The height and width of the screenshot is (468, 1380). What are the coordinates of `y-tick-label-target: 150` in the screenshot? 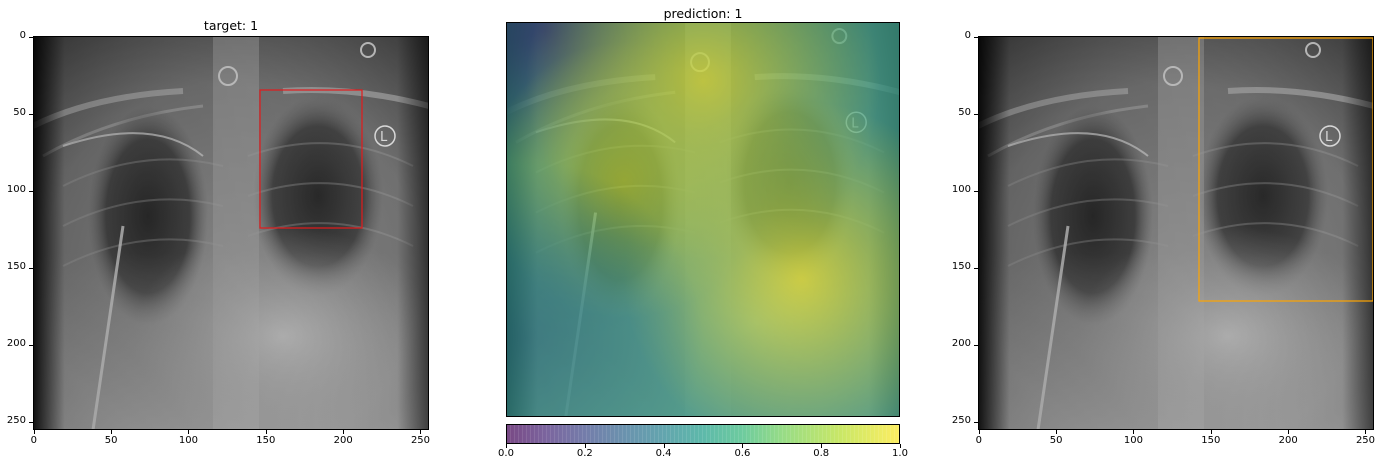 It's located at (16, 266).